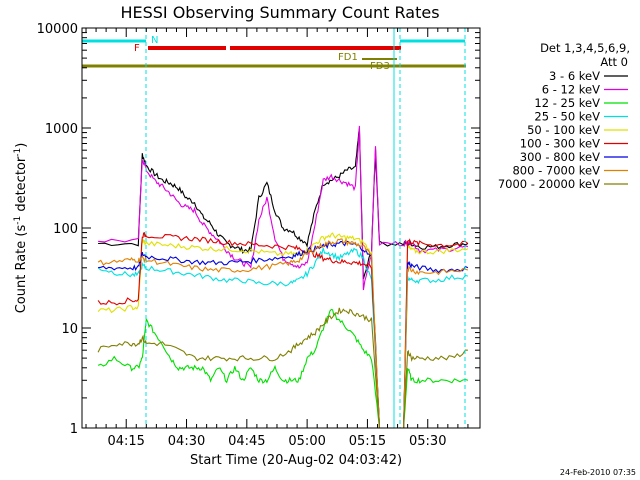 The height and width of the screenshot is (480, 640). I want to click on legend-entry-label: 25 - 50 keV, so click(567, 117).